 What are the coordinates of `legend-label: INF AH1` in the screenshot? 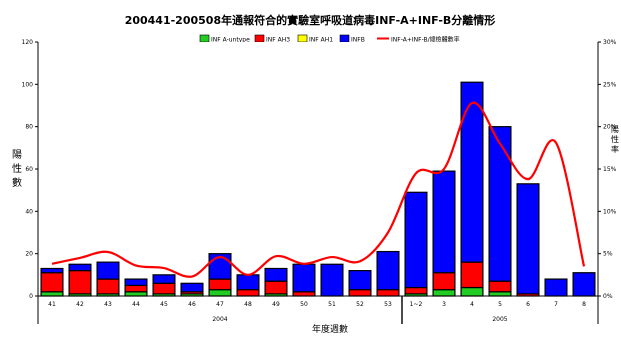 It's located at (321, 40).